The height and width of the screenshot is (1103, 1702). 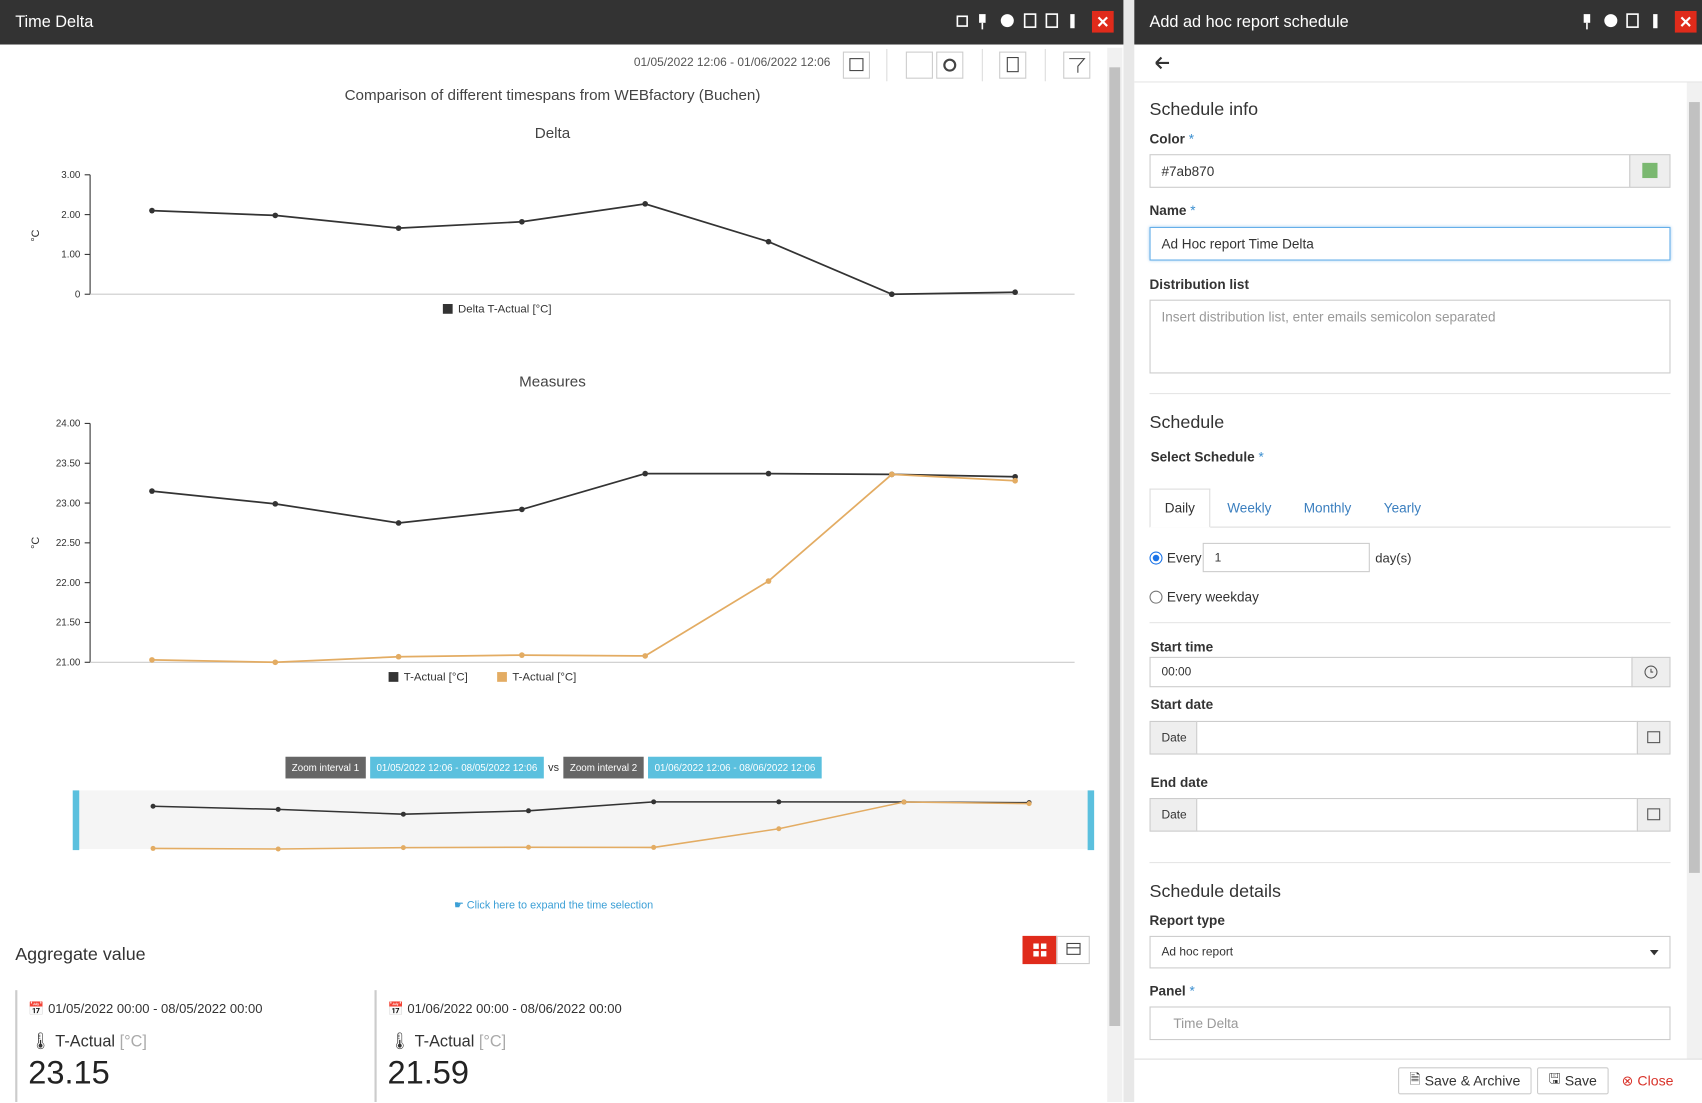 I want to click on end-date-input, so click(x=1417, y=814).